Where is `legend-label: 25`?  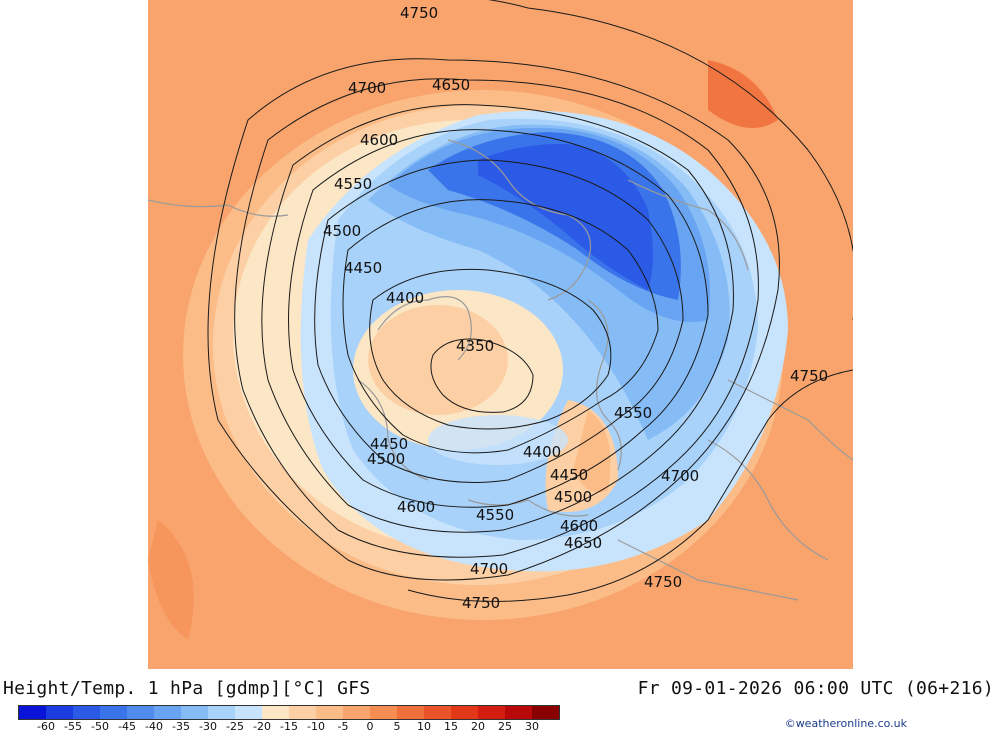 legend-label: 25 is located at coordinates (505, 726).